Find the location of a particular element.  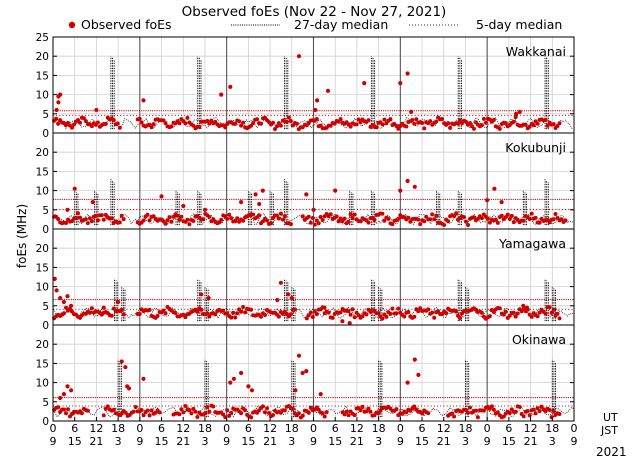

jst-tick-label: 21 is located at coordinates (270, 441).